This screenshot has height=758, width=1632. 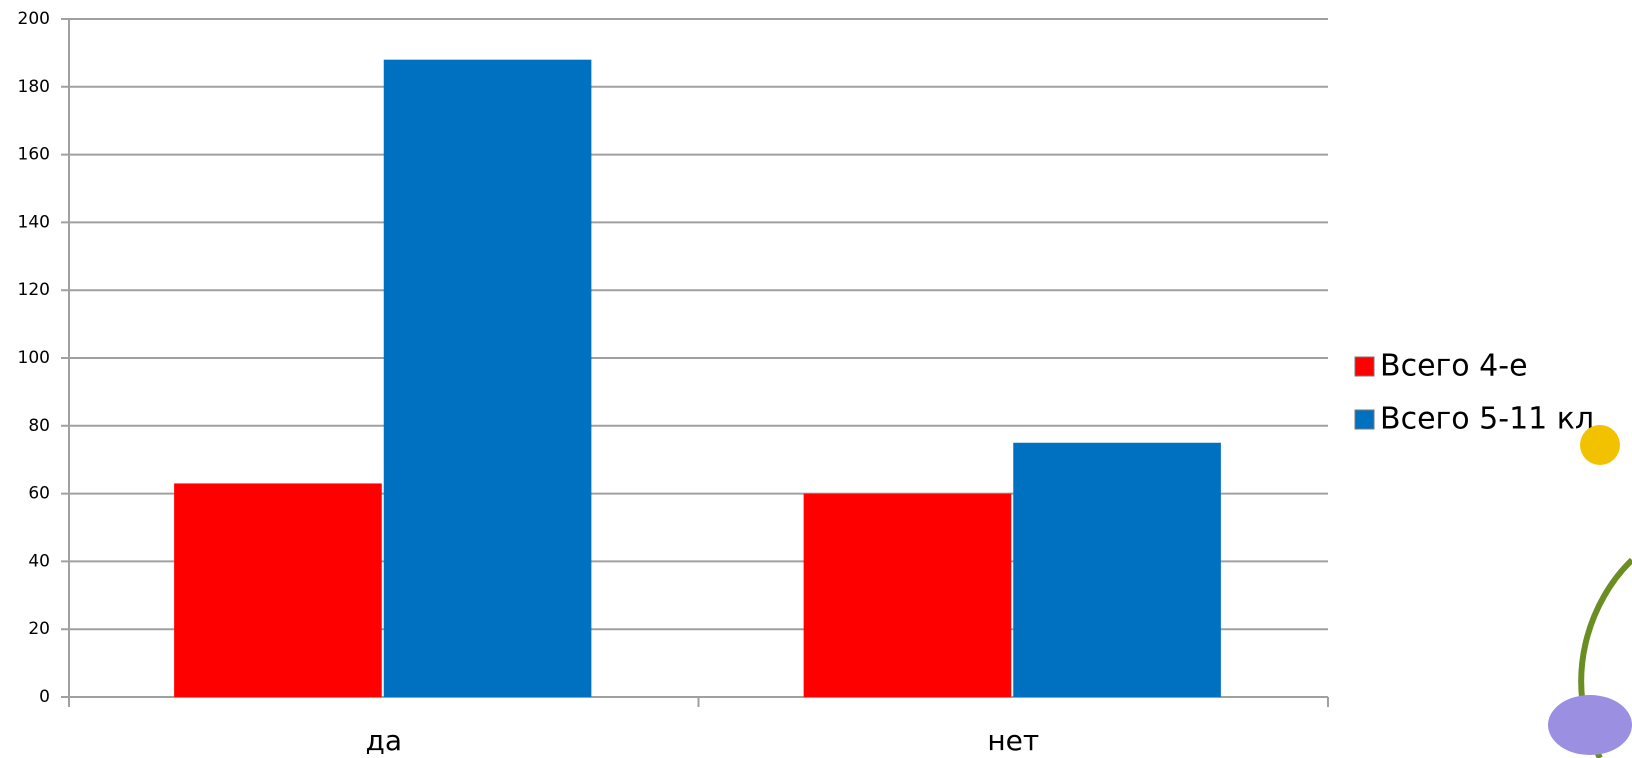 I want to click on legend-label: Всего 5-11 кл, so click(x=1487, y=419).